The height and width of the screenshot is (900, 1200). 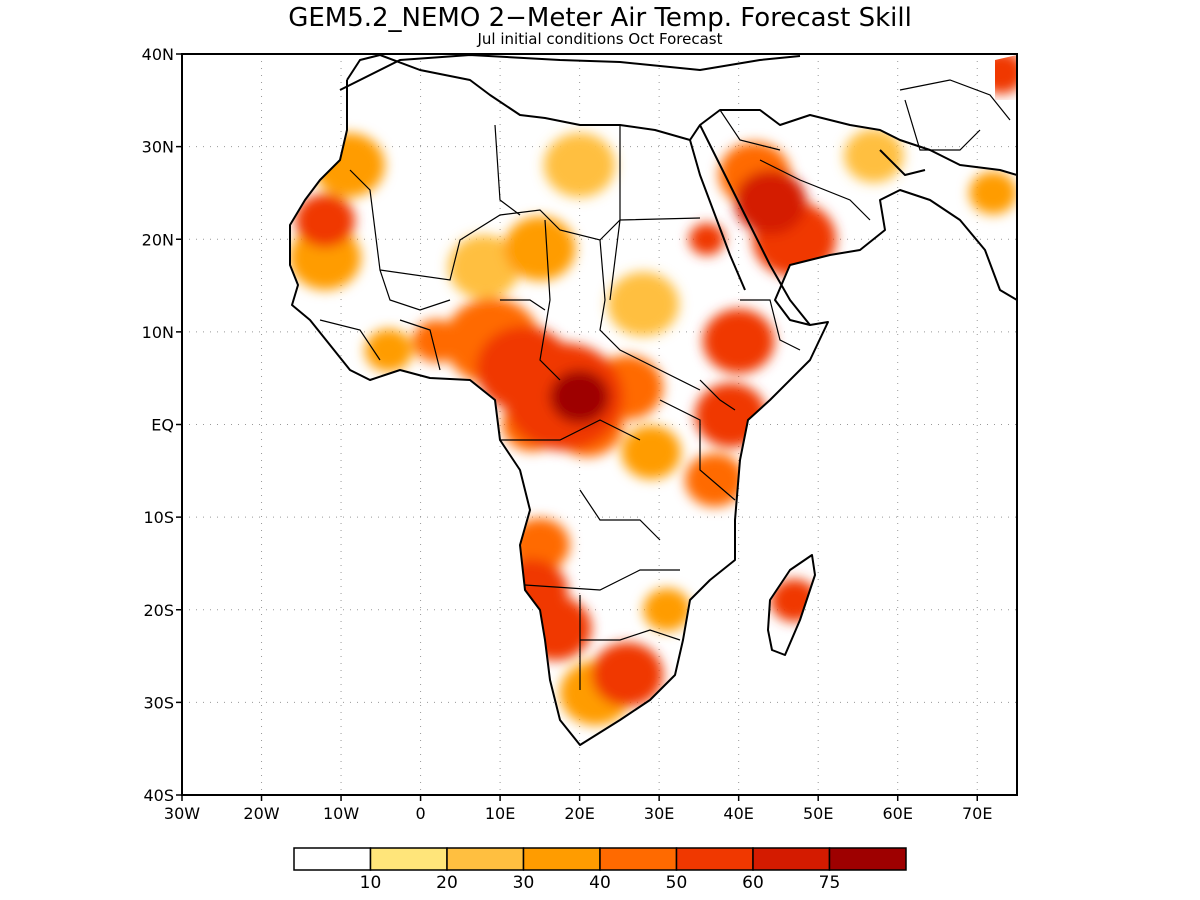 I want to click on colorbar-label: 60, so click(x=753, y=883).